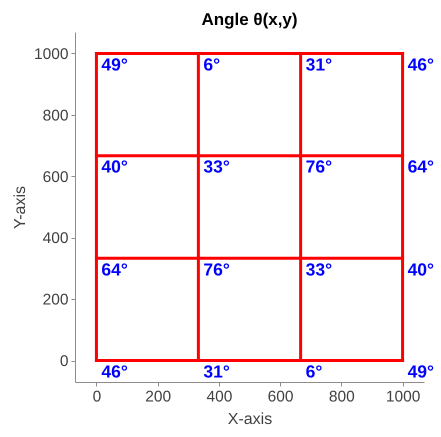 Image resolution: width=441 pixels, height=437 pixels. Describe the element at coordinates (55, 239) in the screenshot. I see `y-tick-label: 400` at that location.